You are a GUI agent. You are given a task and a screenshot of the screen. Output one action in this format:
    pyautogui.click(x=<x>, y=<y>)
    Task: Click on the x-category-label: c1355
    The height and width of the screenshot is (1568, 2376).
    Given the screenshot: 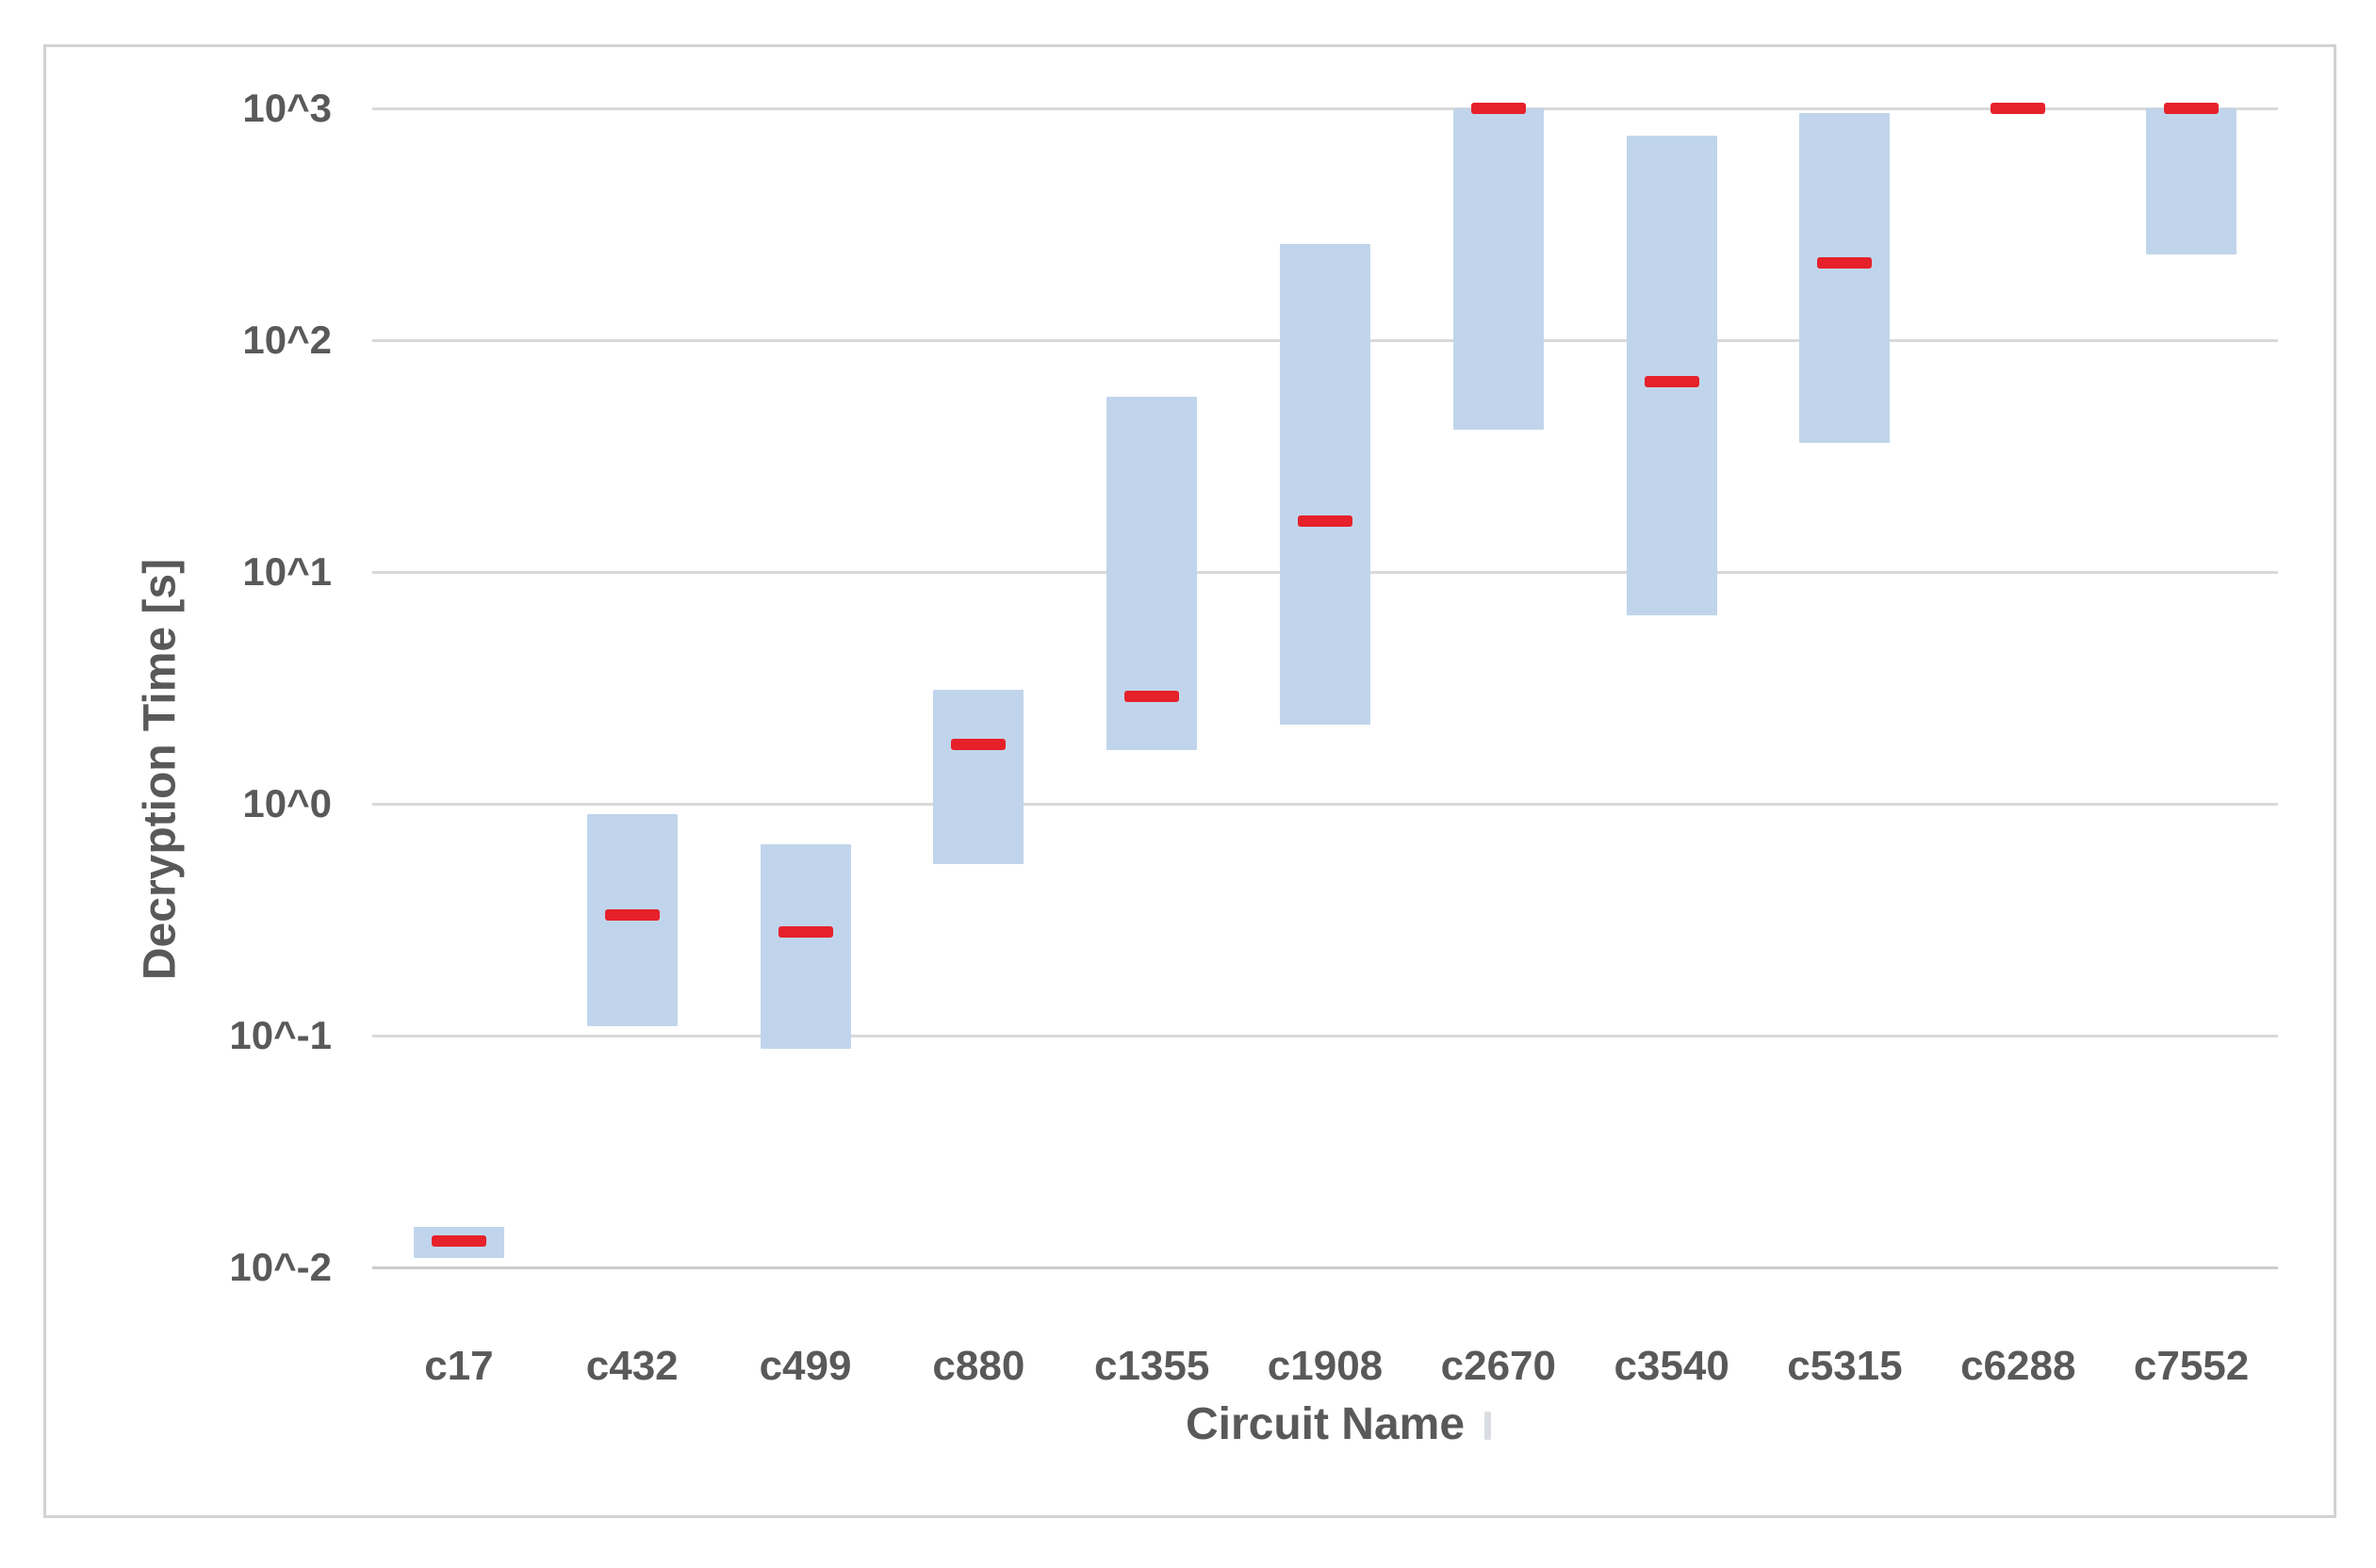 What is the action you would take?
    pyautogui.click(x=1151, y=1366)
    